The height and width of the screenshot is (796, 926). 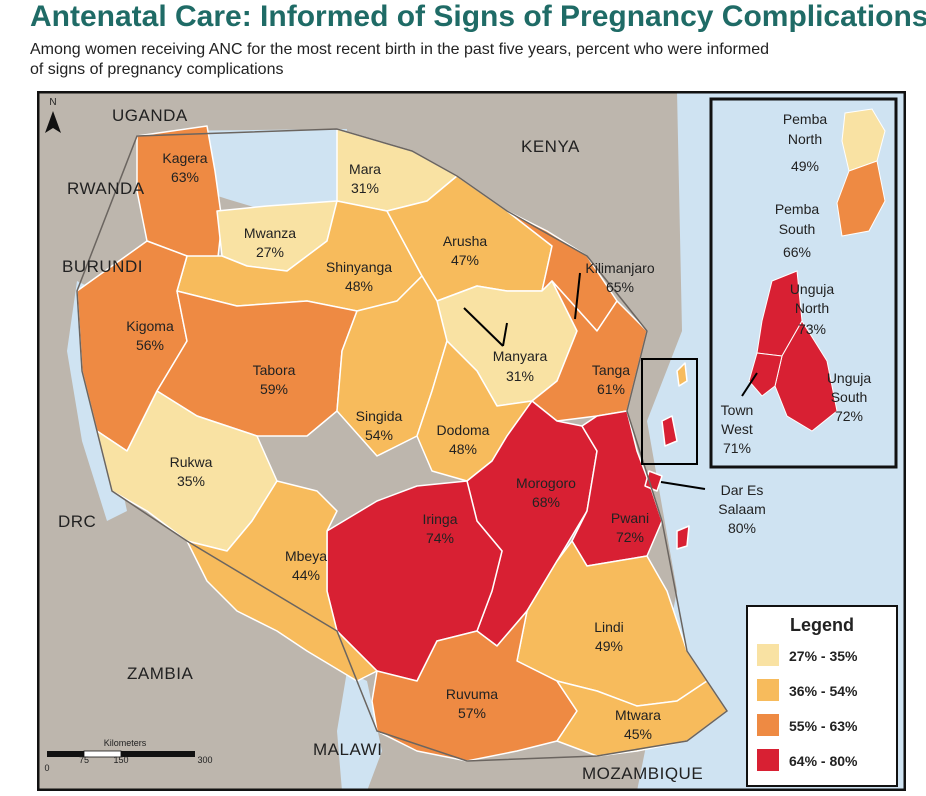 I want to click on label-town-west-value: 71%, so click(x=737, y=448).